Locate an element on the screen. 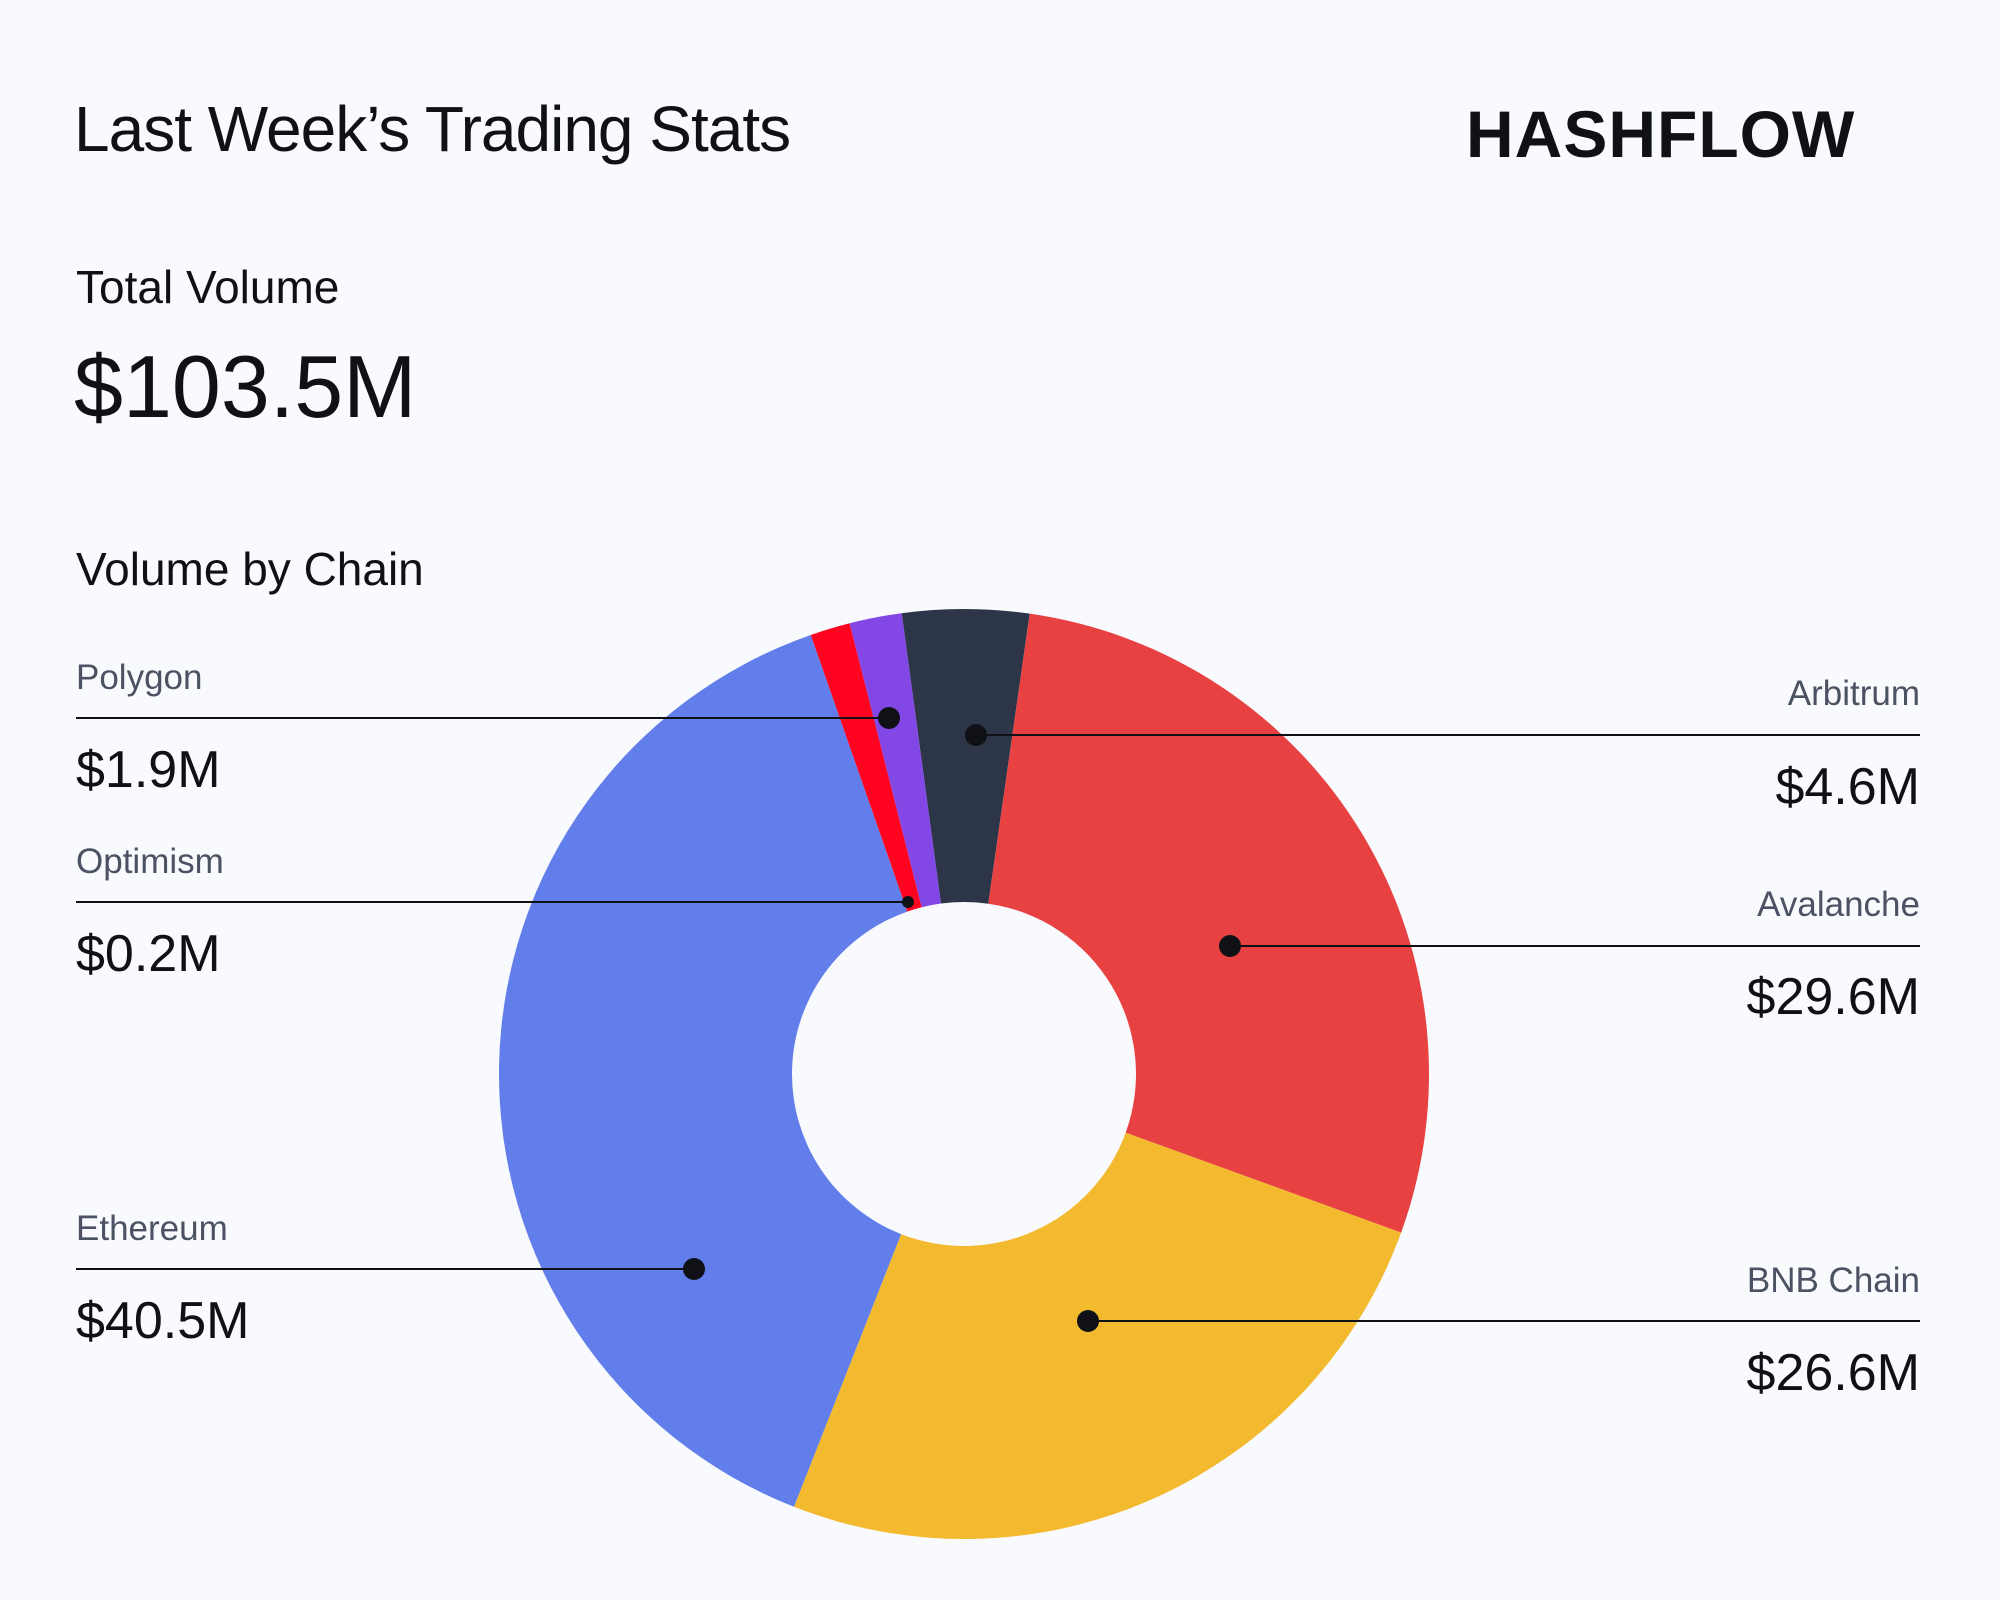 The height and width of the screenshot is (1600, 2000). value-arbitrum: $4.6M is located at coordinates (1847, 787).